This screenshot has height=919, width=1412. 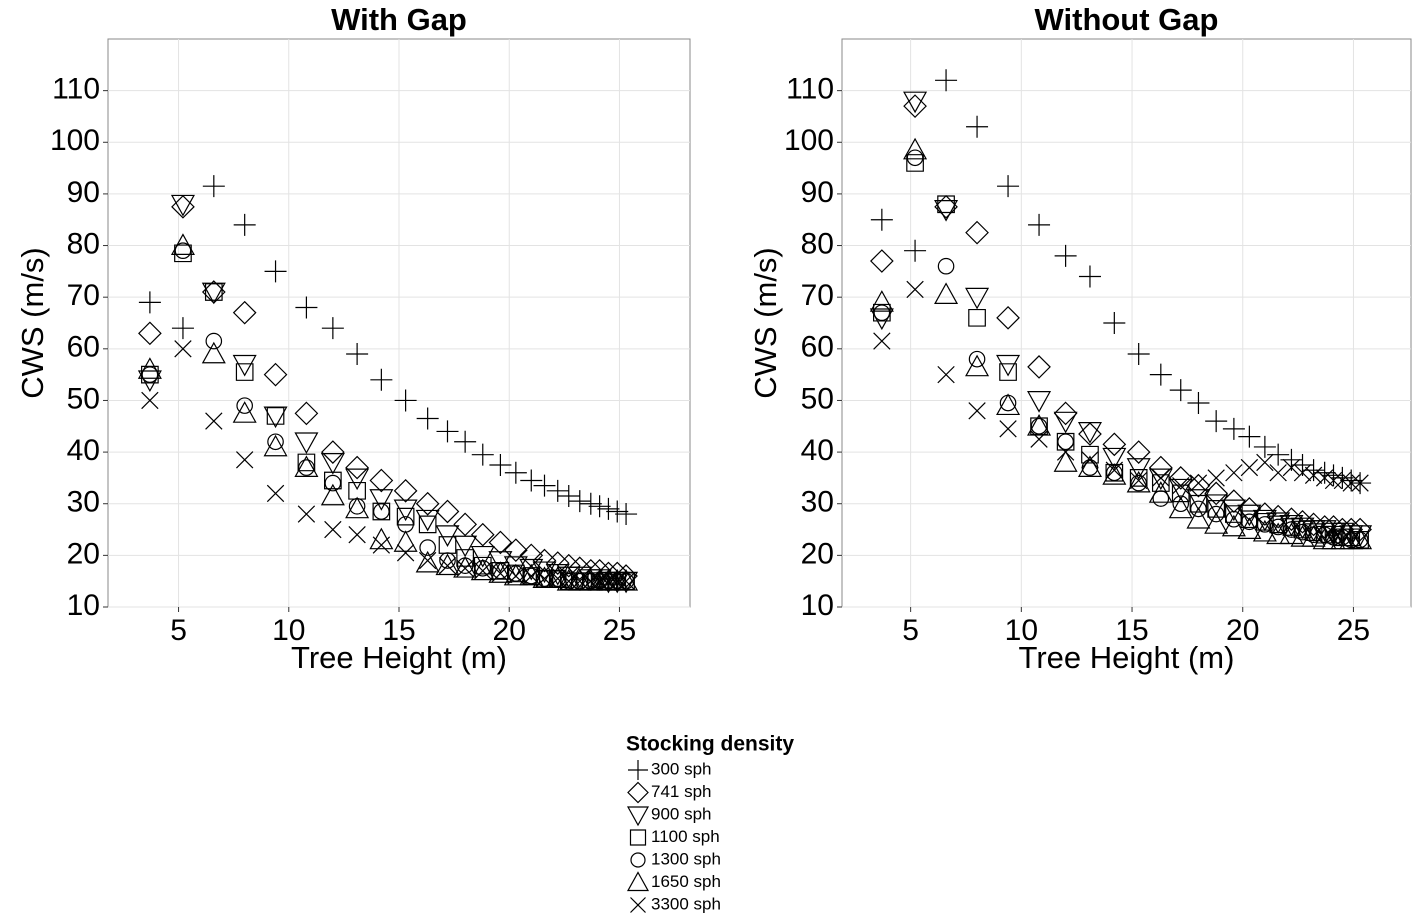 I want to click on legend-label: 1650 sph, so click(x=686, y=881).